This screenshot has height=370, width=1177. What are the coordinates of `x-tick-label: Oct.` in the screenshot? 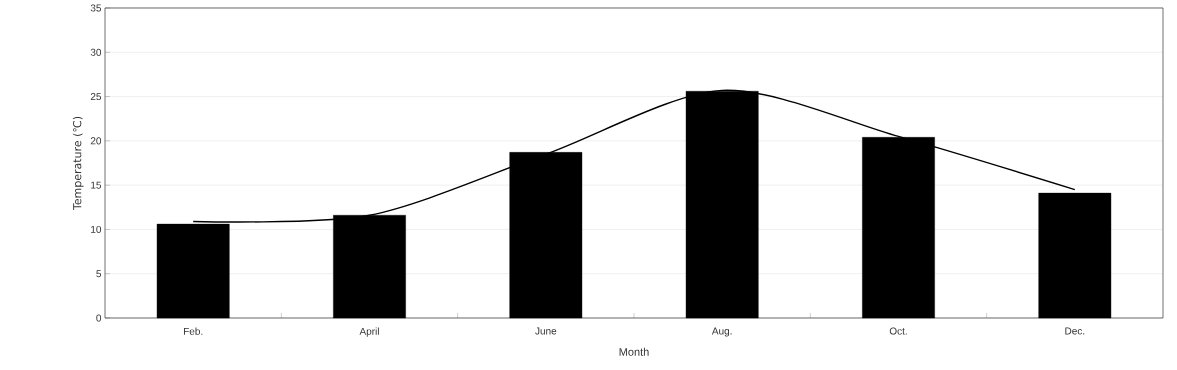 It's located at (898, 331).